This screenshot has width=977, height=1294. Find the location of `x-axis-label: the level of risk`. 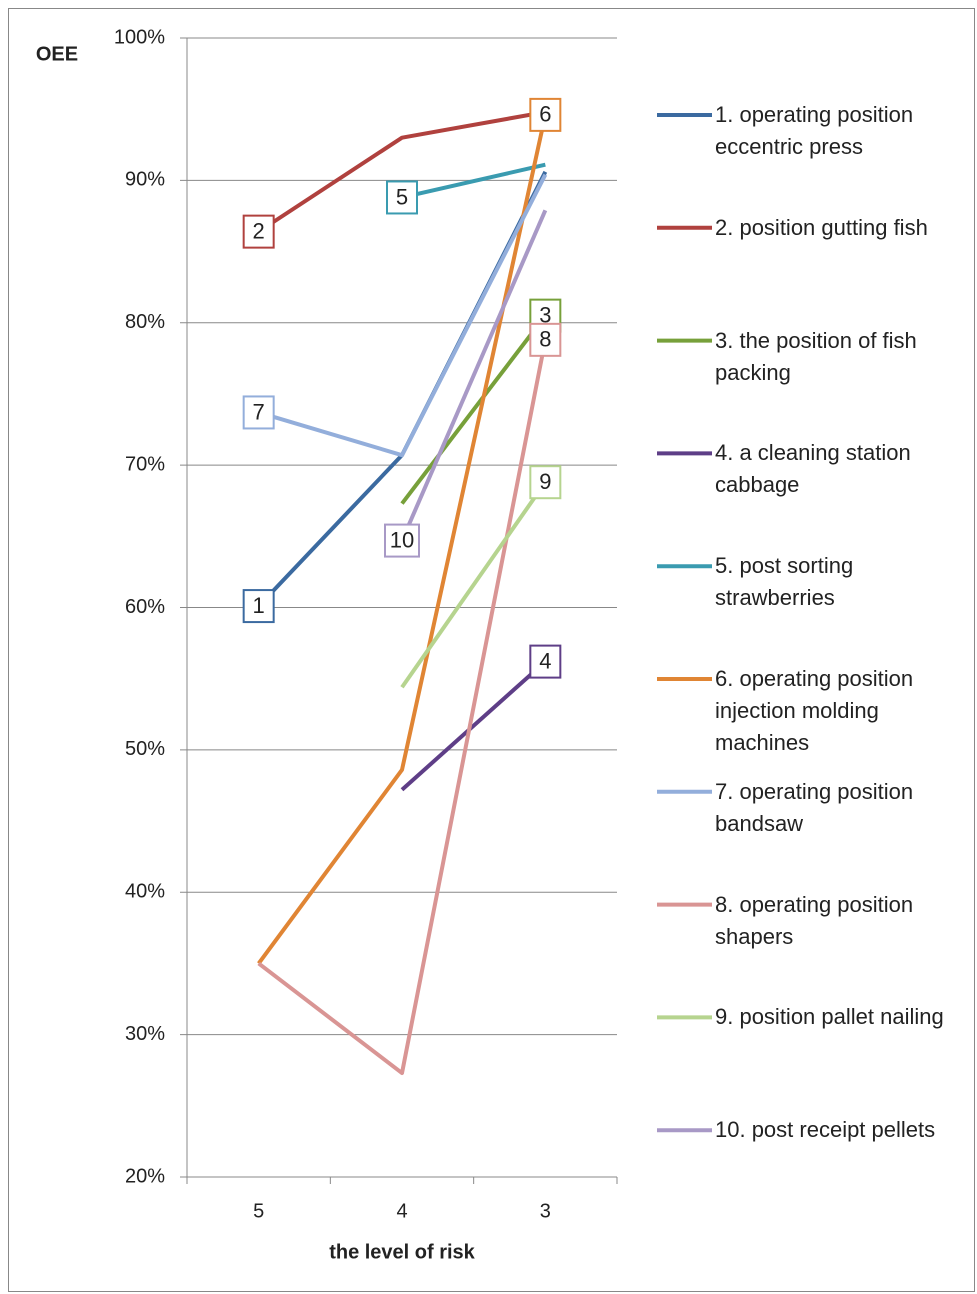

x-axis-label: the level of risk is located at coordinates (402, 1252).